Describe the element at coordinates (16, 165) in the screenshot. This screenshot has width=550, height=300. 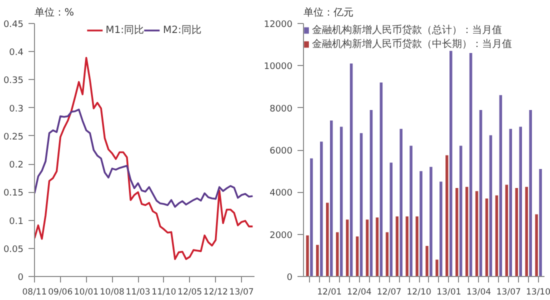
I see `y-tick-label: 0.2` at that location.